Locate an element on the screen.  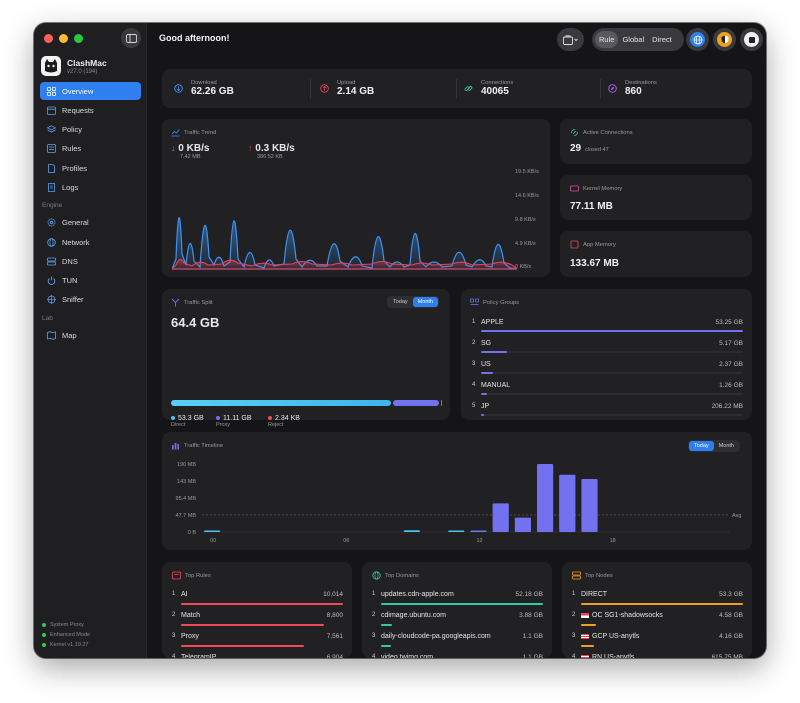
policy-group-row: 3 US 2.37 GB is located at coordinates (607, 370).